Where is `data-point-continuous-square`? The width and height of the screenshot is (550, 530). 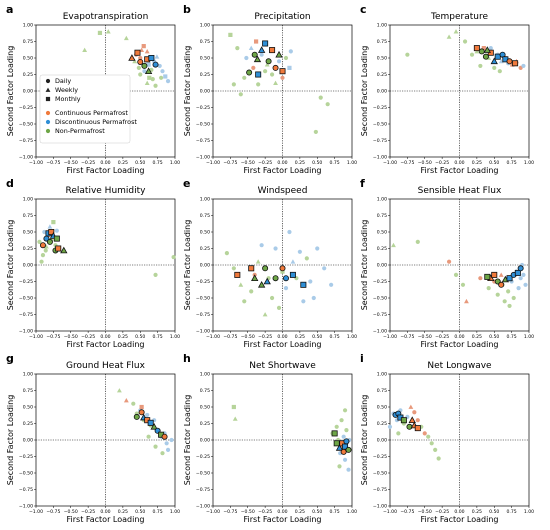
data-point-continuous-square is located at coordinates (143, 46).